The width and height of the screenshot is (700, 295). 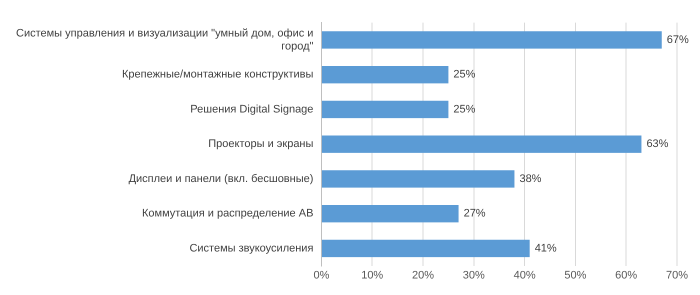 I want to click on x-tick-label: 30%, so click(x=474, y=275).